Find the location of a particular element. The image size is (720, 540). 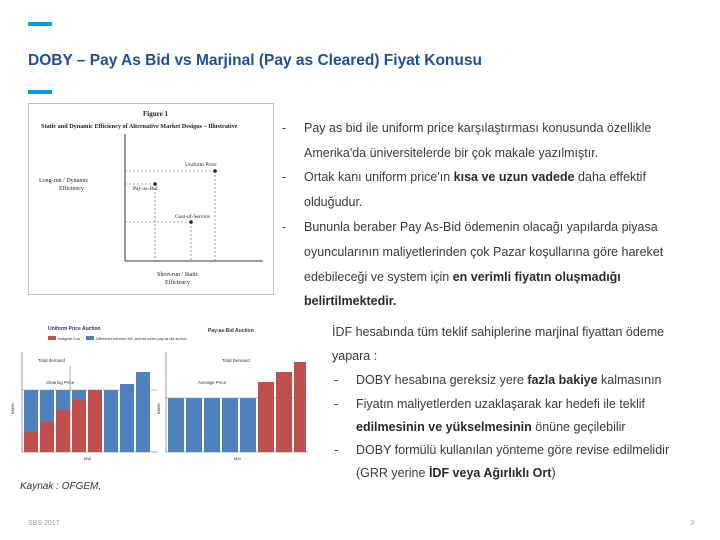

idf-line2: yapara : is located at coordinates (355, 356).